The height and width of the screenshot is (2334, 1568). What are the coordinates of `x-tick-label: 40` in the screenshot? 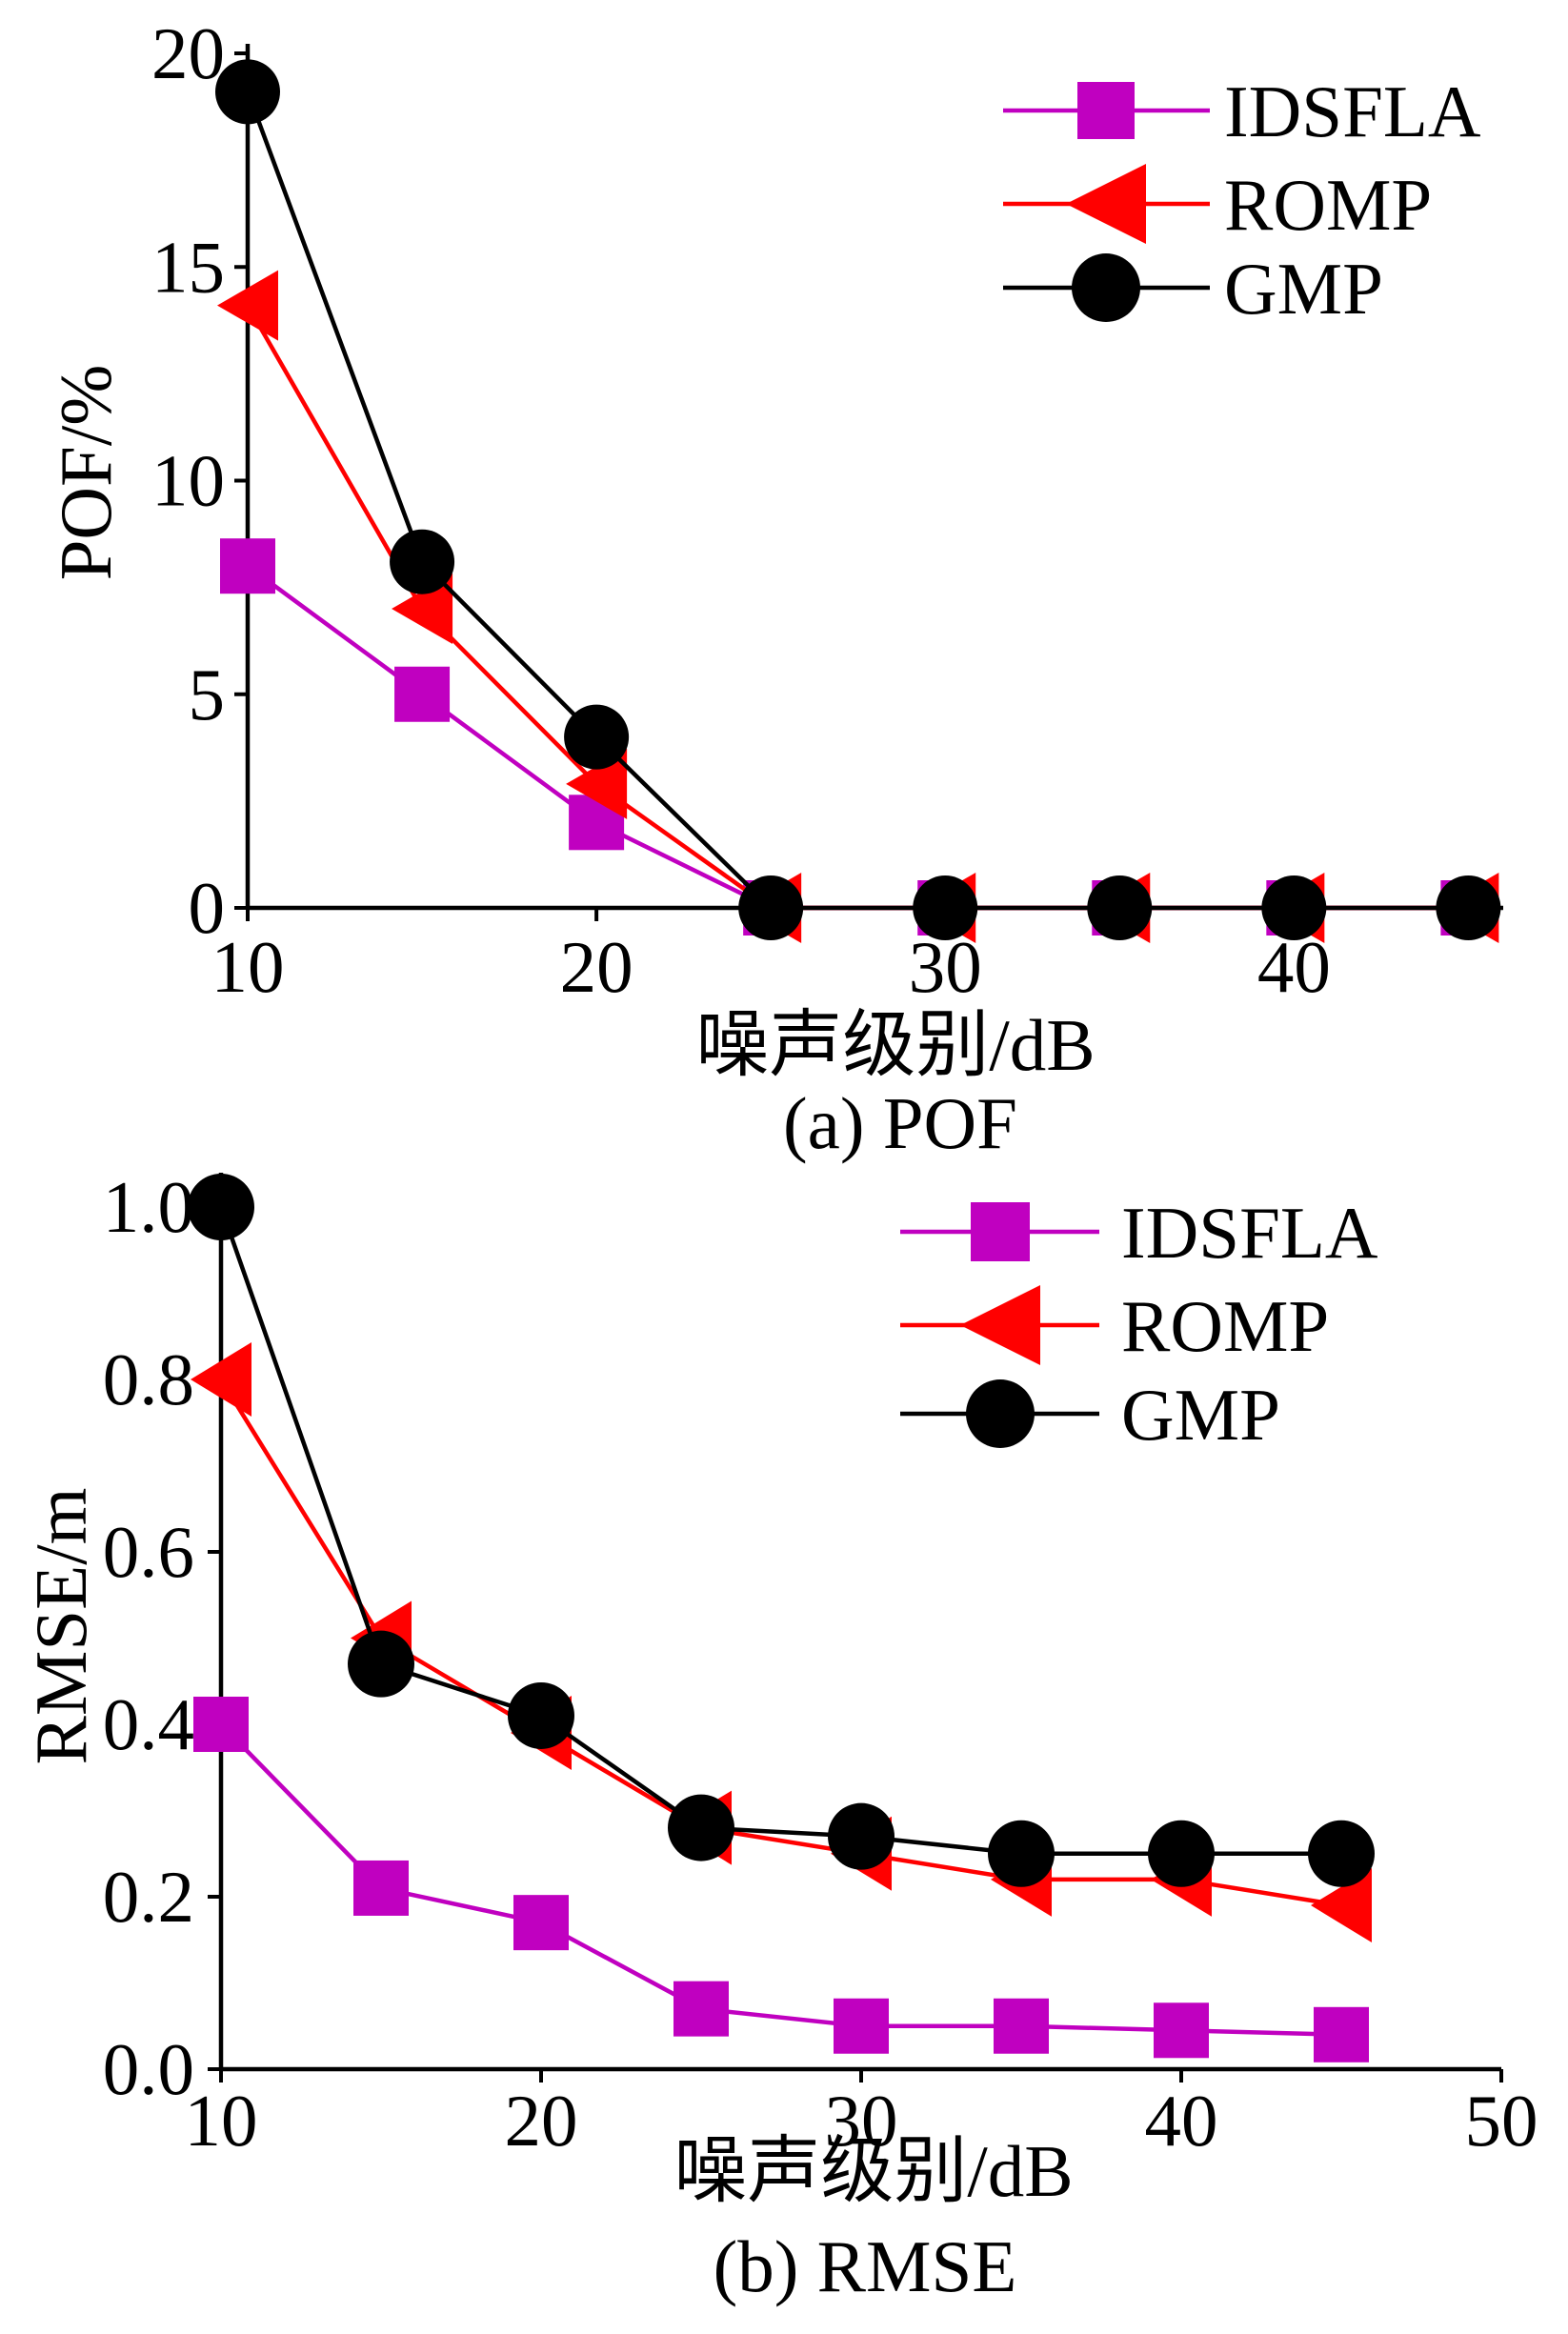 It's located at (1181, 2121).